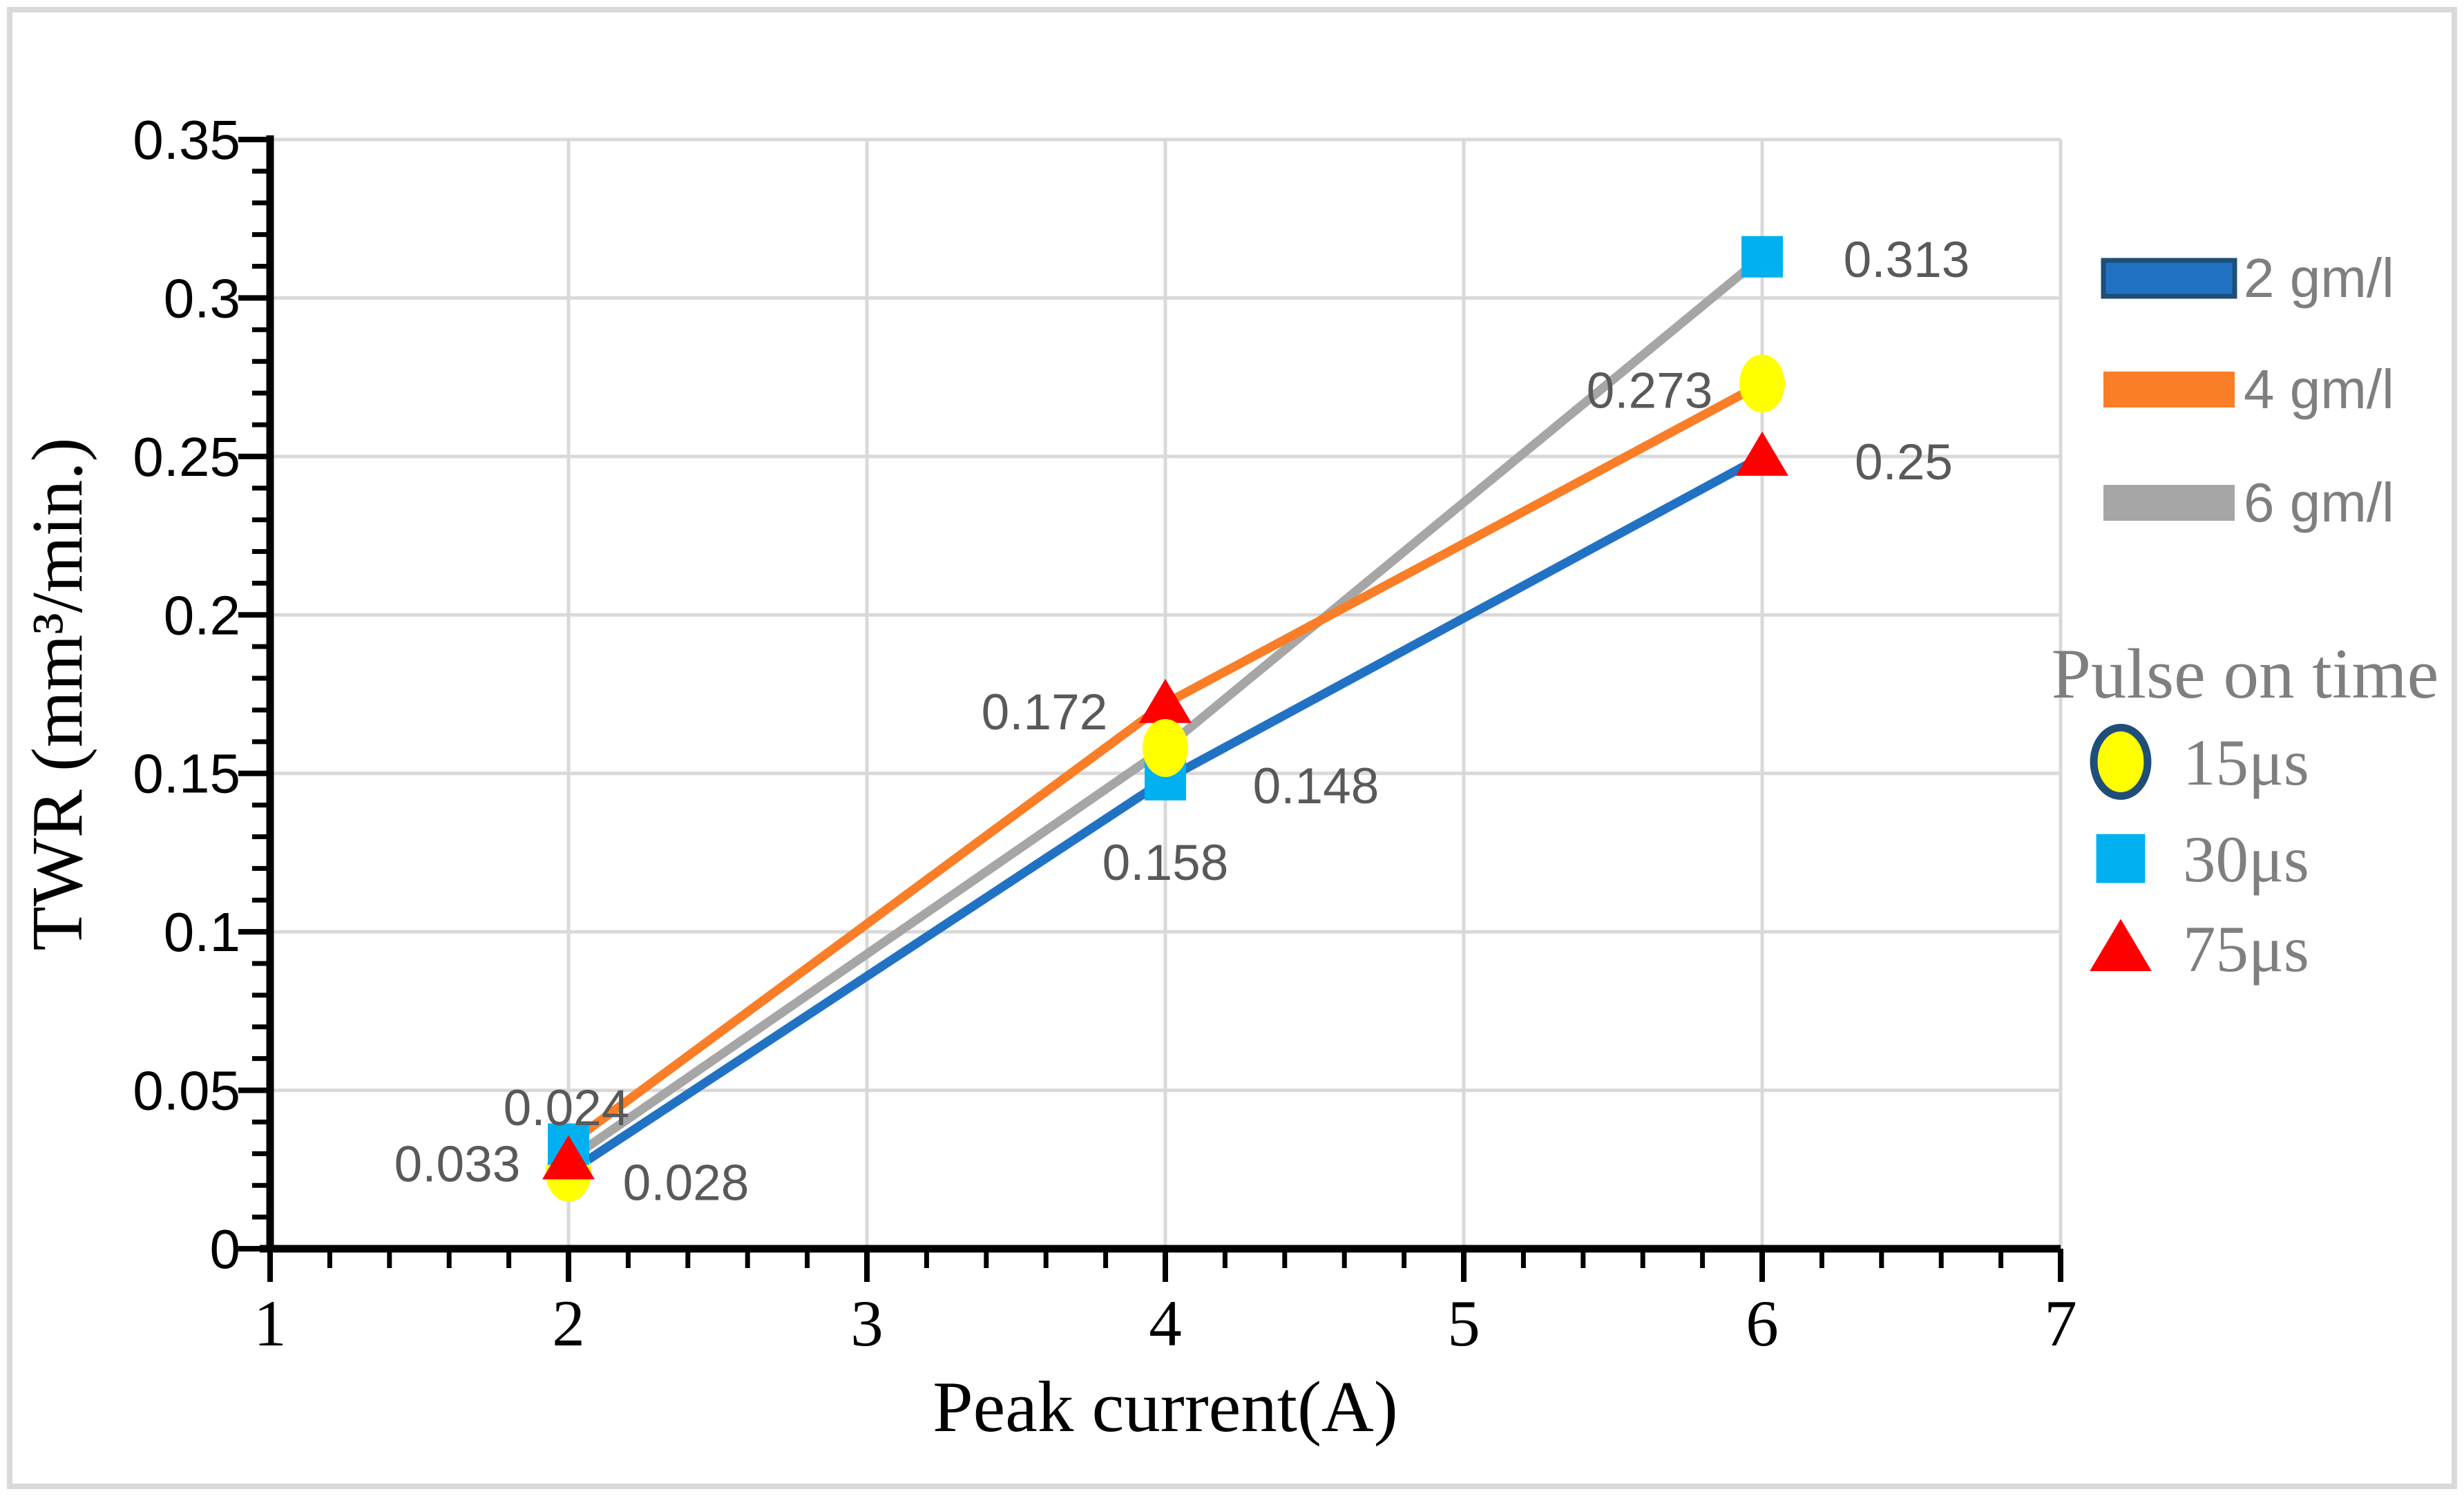 The width and height of the screenshot is (2464, 1496). I want to click on y-tick-label: 0.25, so click(186, 457).